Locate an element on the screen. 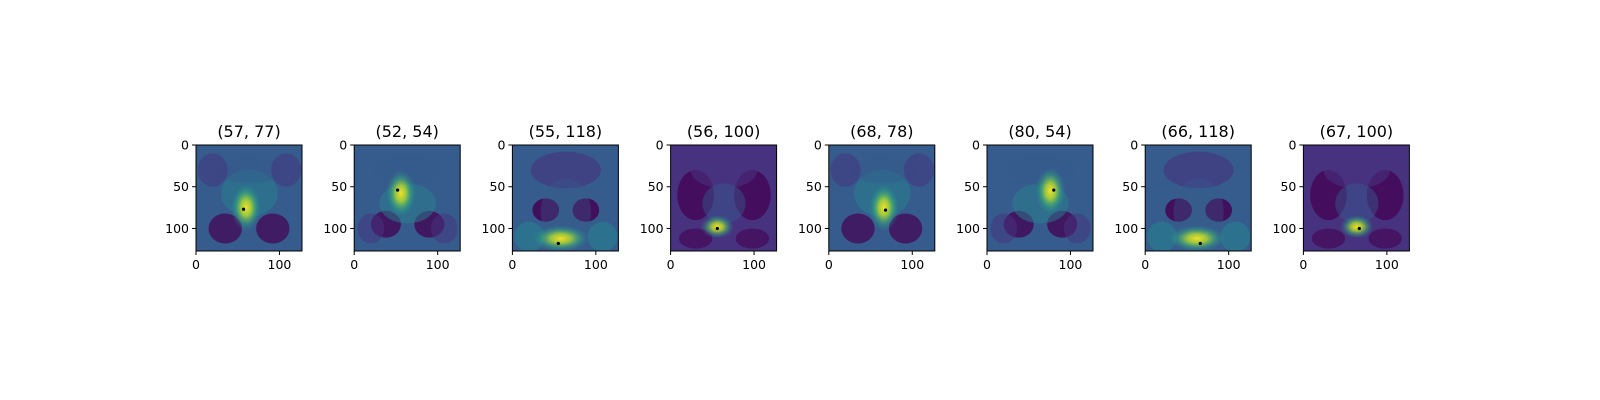 The height and width of the screenshot is (400, 1600). heatmap-panel: (67, 100) 0 50 100 0 100 is located at coordinates (1341, 197).